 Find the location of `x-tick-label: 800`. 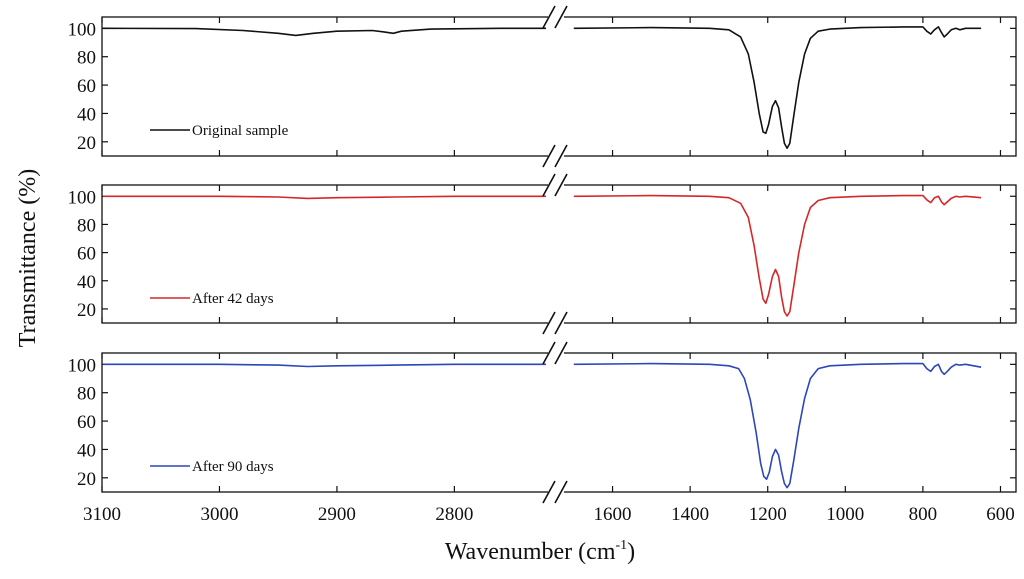

x-tick-label: 800 is located at coordinates (923, 514).